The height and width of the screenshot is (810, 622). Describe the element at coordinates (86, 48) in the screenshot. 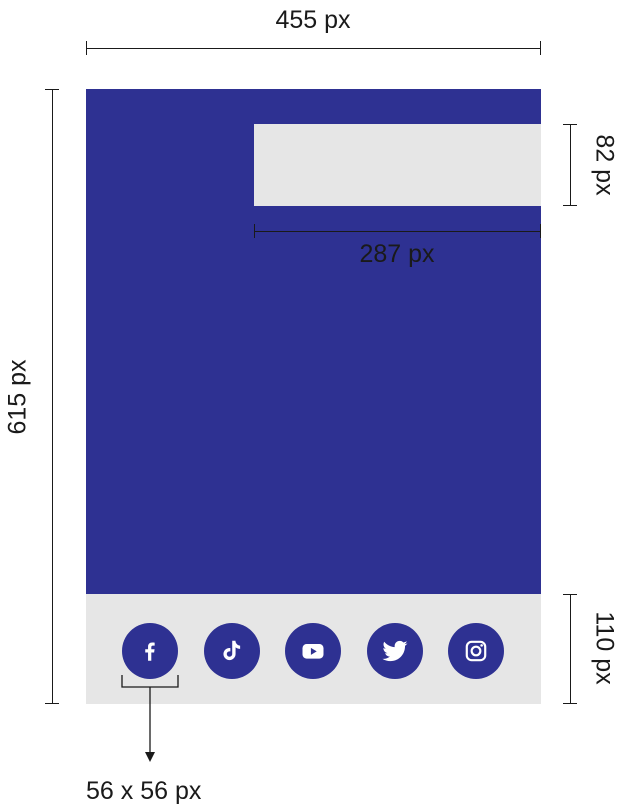

I see `width-dimension-tick-left` at that location.